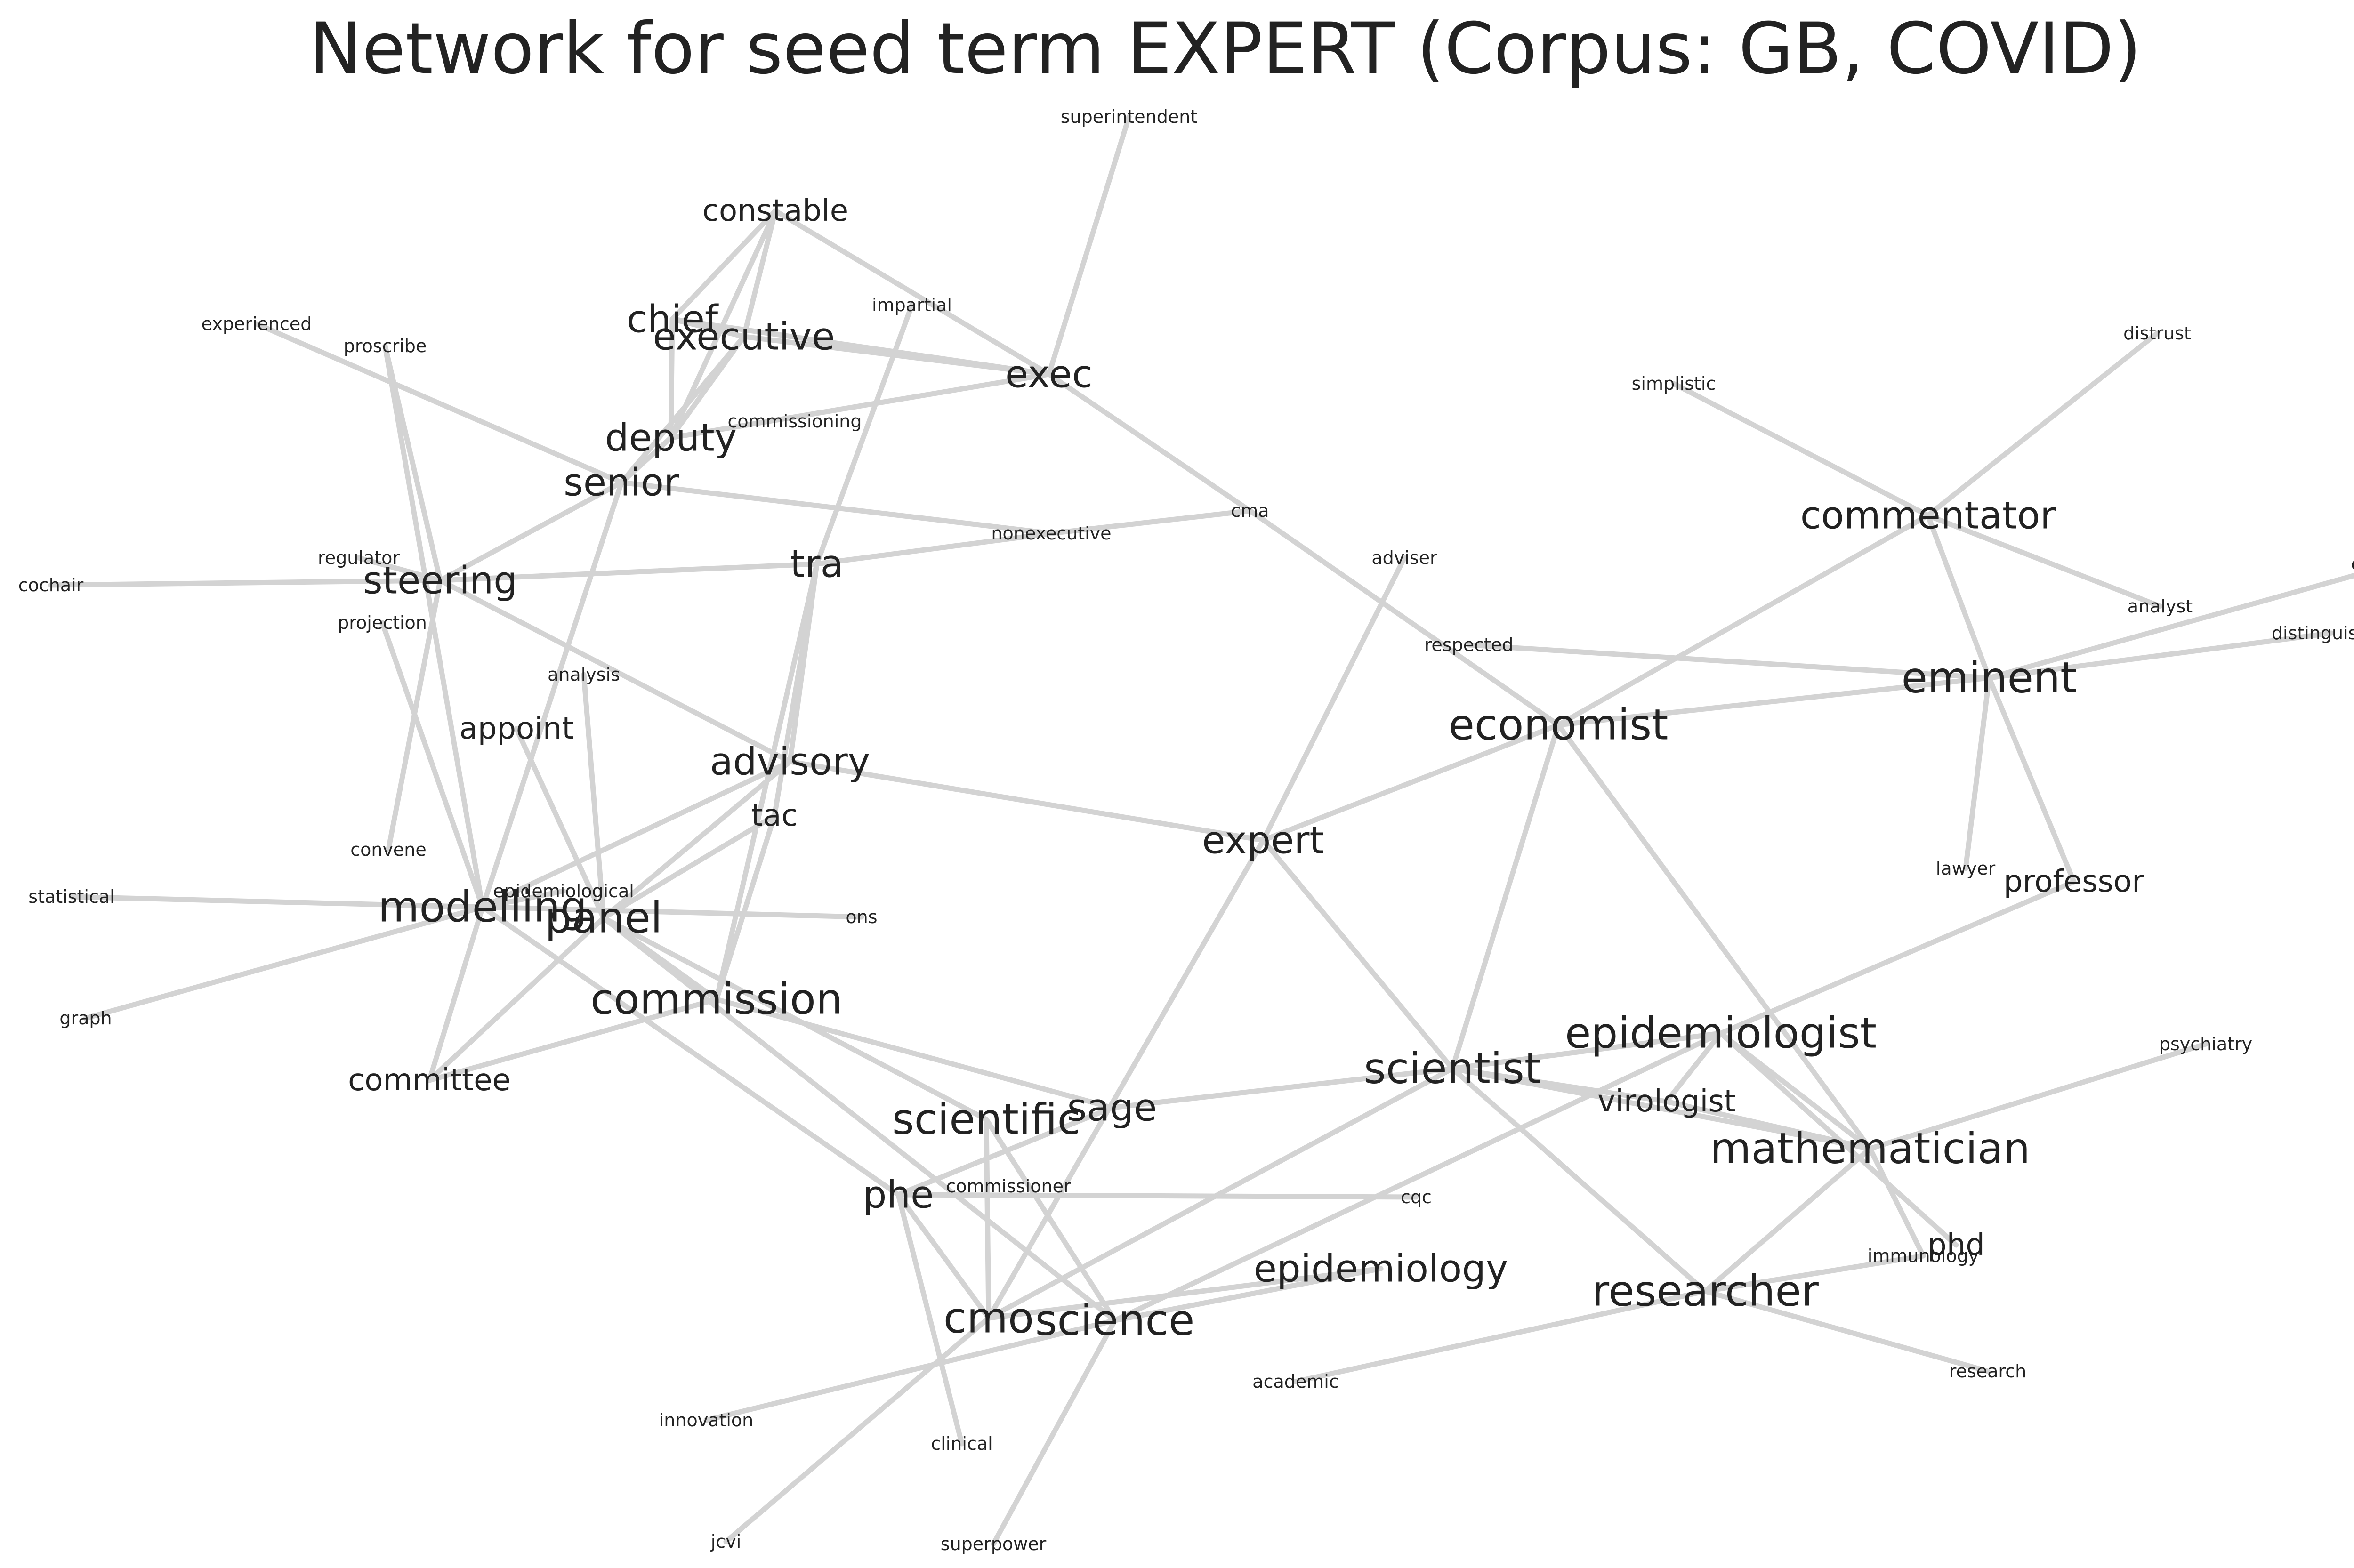 The height and width of the screenshot is (1568, 2354). I want to click on edge-economist-eminent, so click(1774, 702).